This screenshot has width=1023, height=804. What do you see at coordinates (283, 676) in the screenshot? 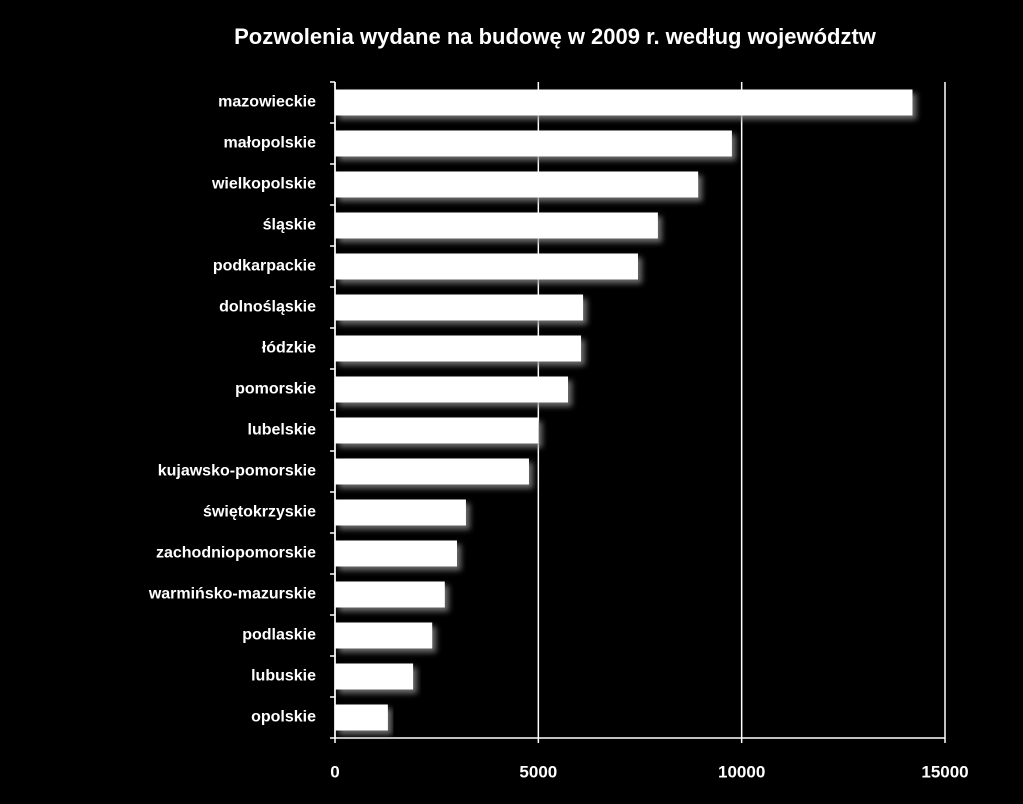
I see `y-tick-label: lubuskie` at bounding box center [283, 676].